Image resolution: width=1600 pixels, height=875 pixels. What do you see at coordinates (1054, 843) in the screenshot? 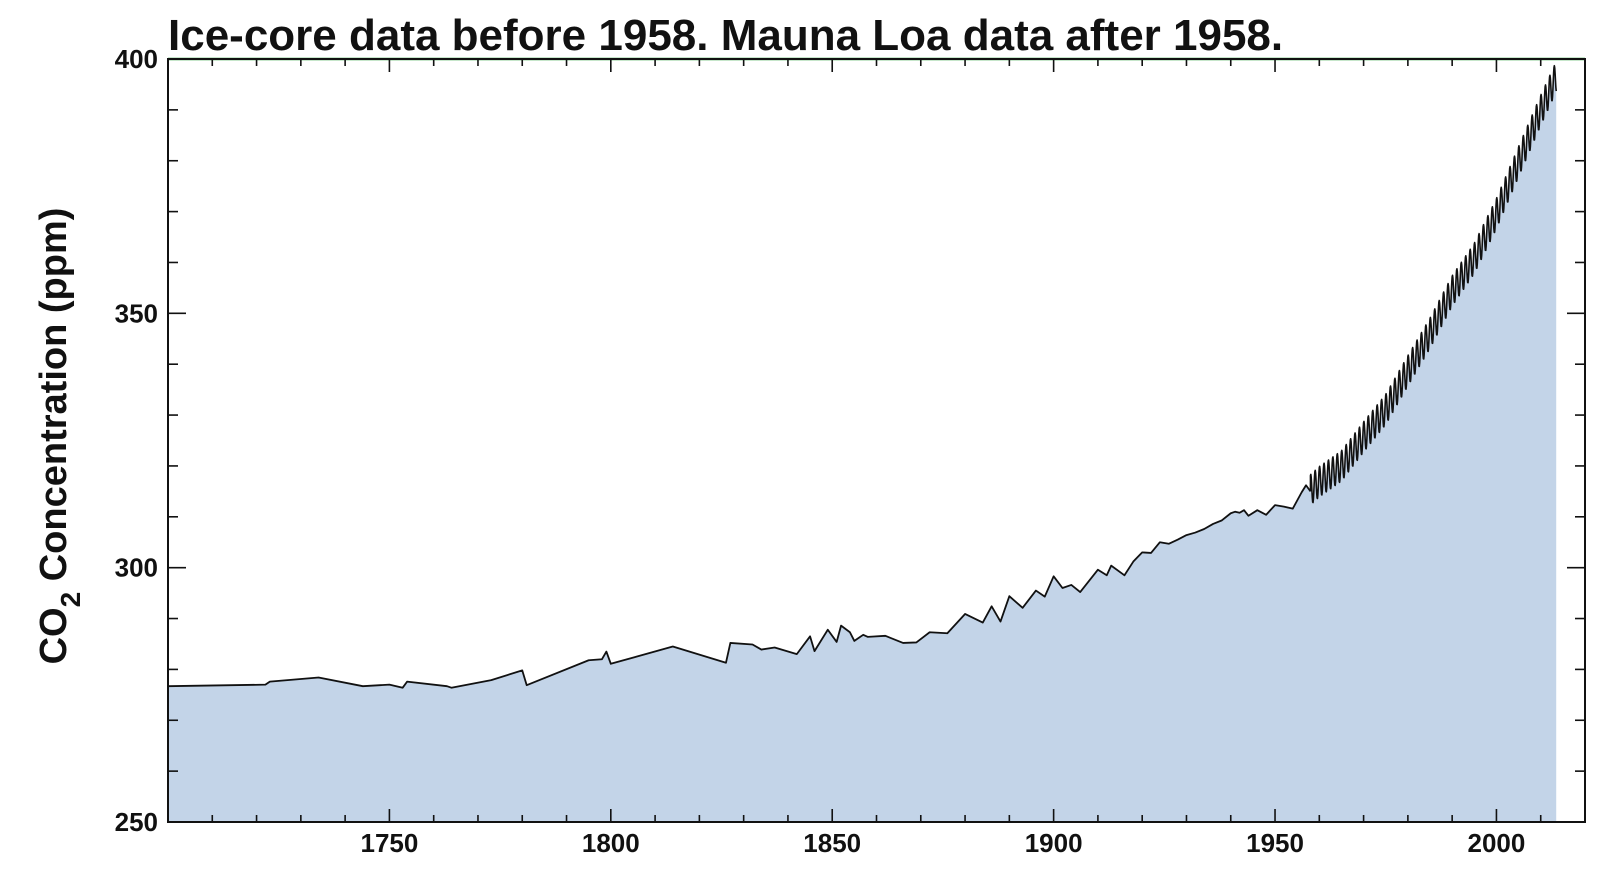
I see `x-tick-label: 1900` at bounding box center [1054, 843].